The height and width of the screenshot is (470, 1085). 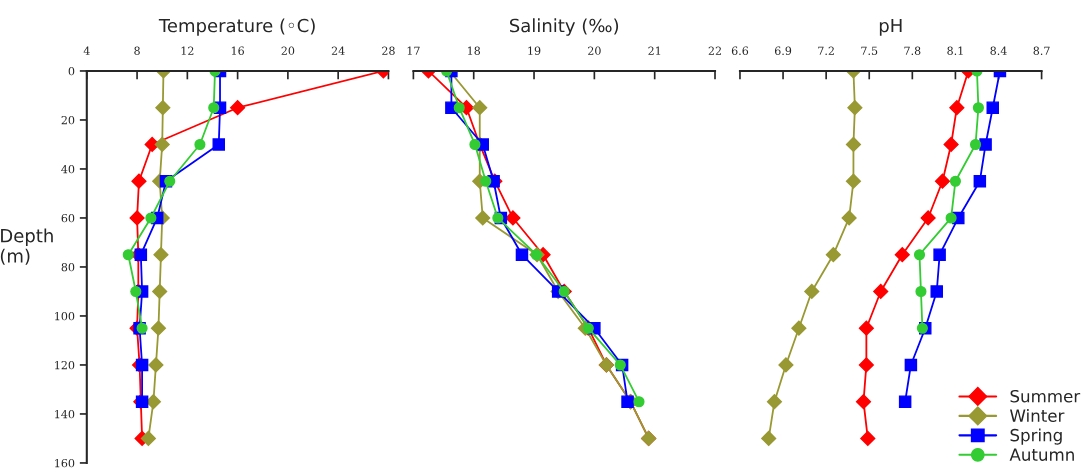 What do you see at coordinates (783, 50) in the screenshot?
I see `x-tick-label: 6.9` at bounding box center [783, 50].